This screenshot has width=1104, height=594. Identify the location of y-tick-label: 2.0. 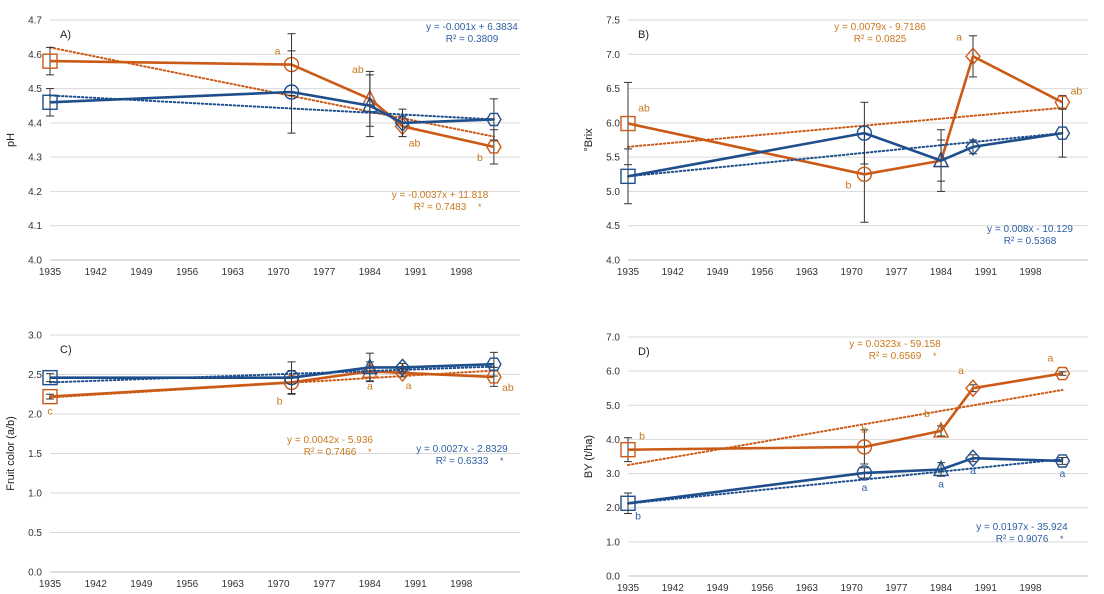
(613, 508).